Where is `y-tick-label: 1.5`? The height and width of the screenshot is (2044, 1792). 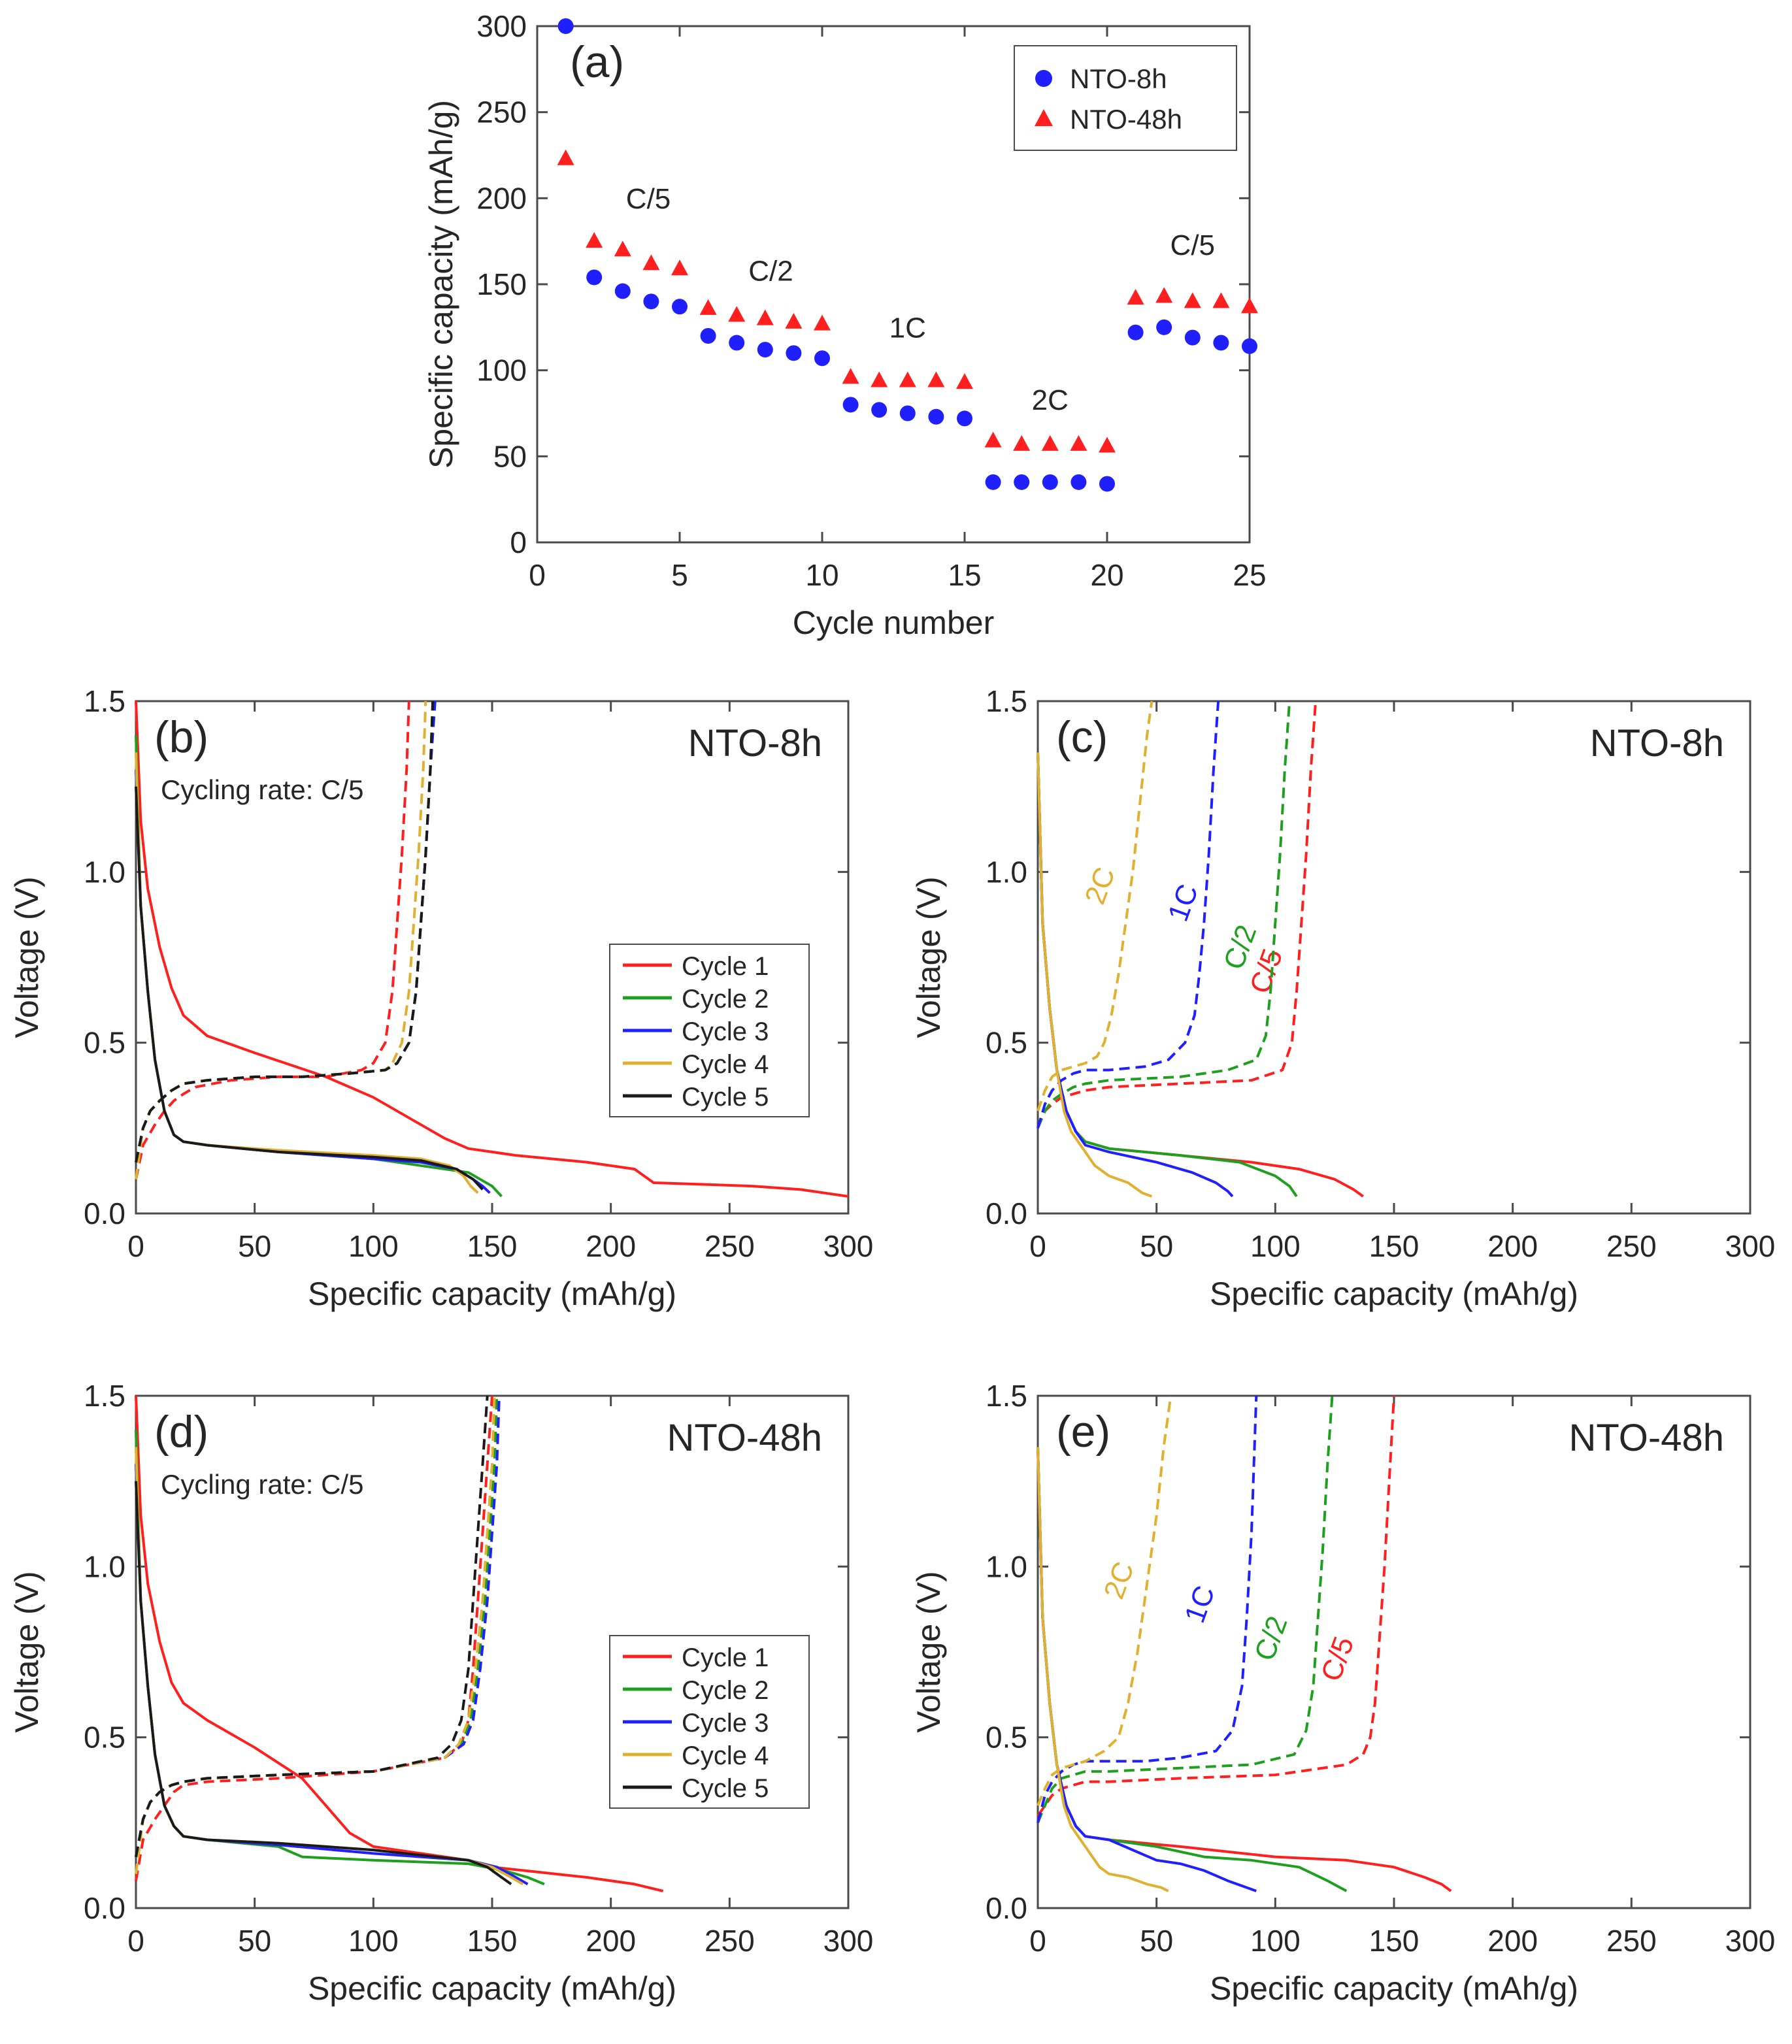 y-tick-label: 1.5 is located at coordinates (1007, 701).